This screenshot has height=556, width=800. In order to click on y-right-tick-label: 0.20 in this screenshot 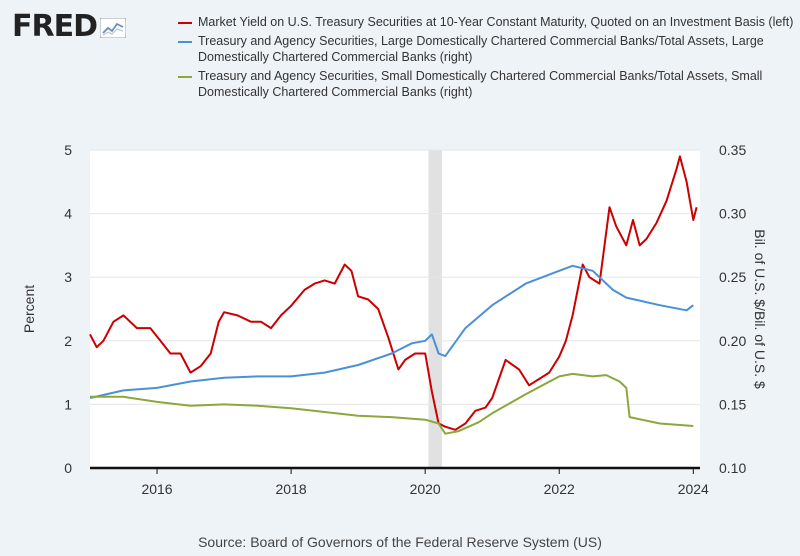, I will do `click(732, 341)`.